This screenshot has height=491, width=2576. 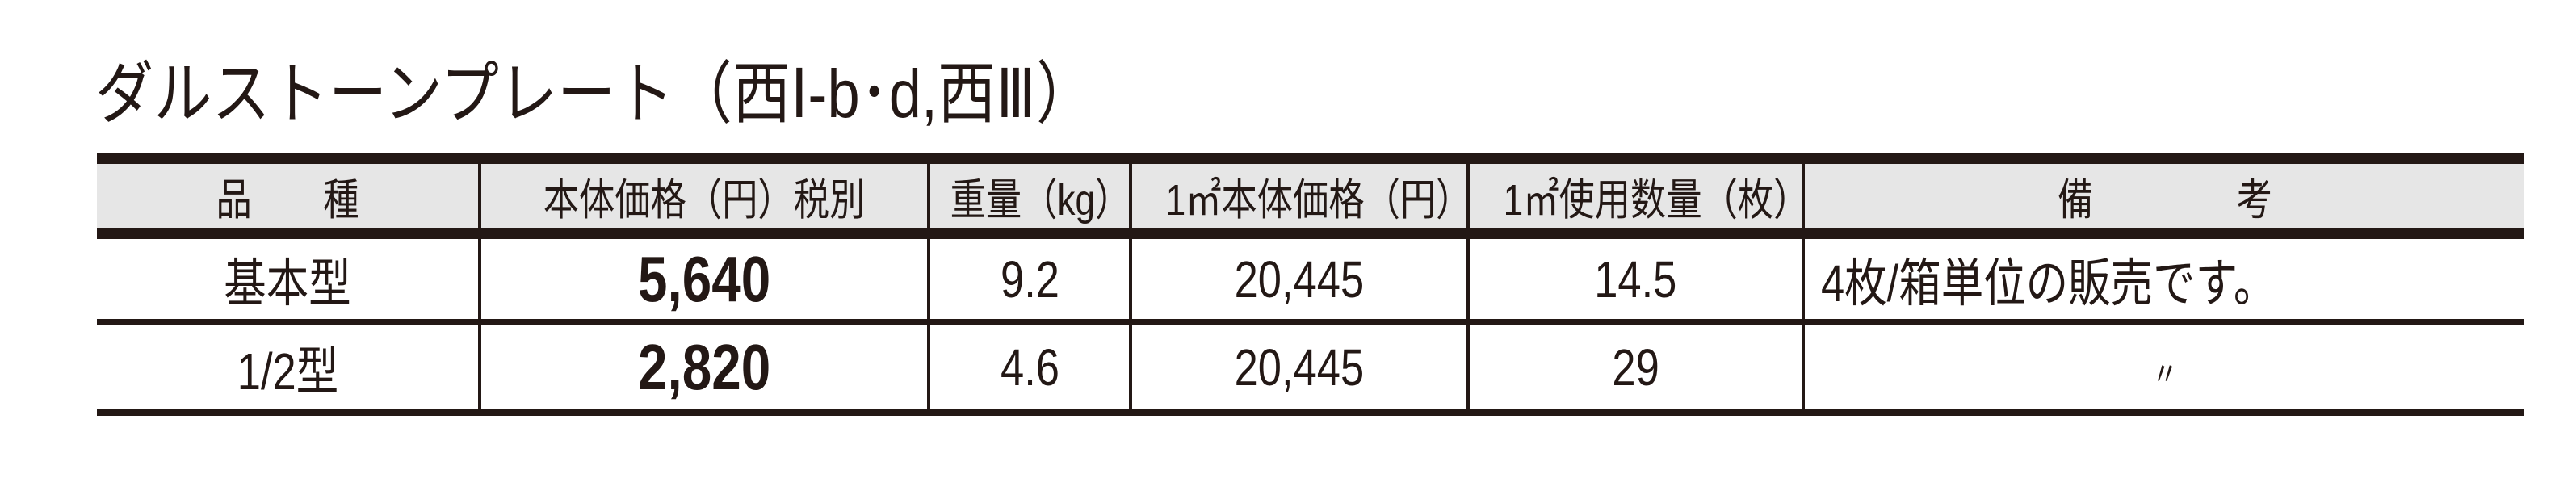 What do you see at coordinates (703, 279) in the screenshot?
I see `cell-price: 5,640` at bounding box center [703, 279].